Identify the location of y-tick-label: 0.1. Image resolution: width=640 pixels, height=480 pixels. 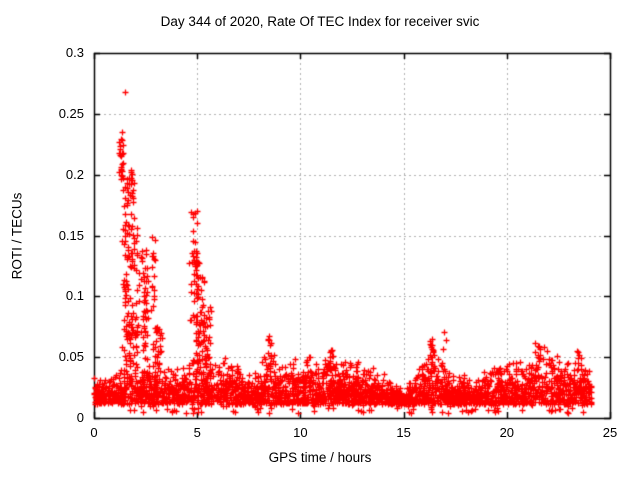
(74, 296).